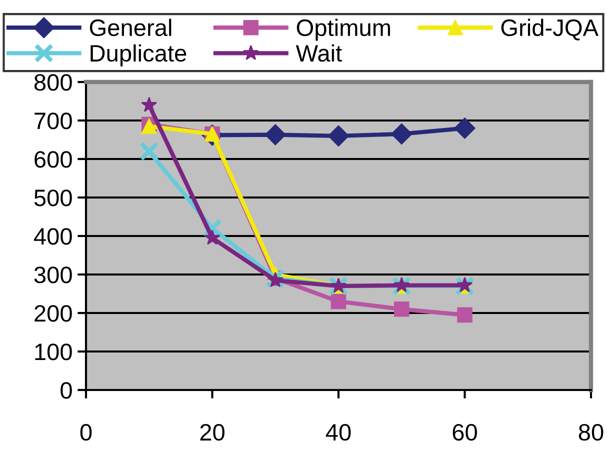 The height and width of the screenshot is (452, 607). Describe the element at coordinates (53, 198) in the screenshot. I see `y-tick-label: 500` at that location.